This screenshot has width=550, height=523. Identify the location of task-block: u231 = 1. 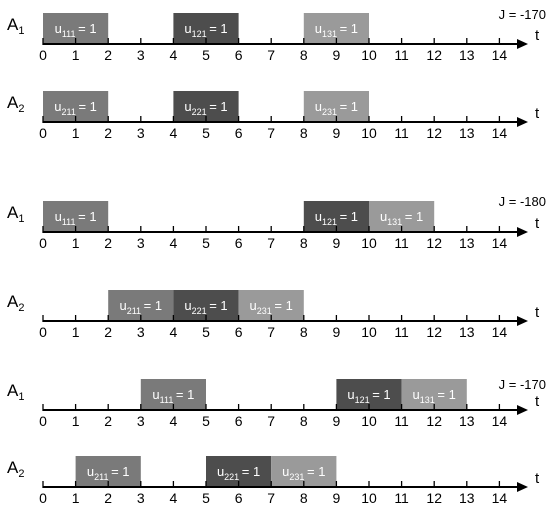
(304, 471).